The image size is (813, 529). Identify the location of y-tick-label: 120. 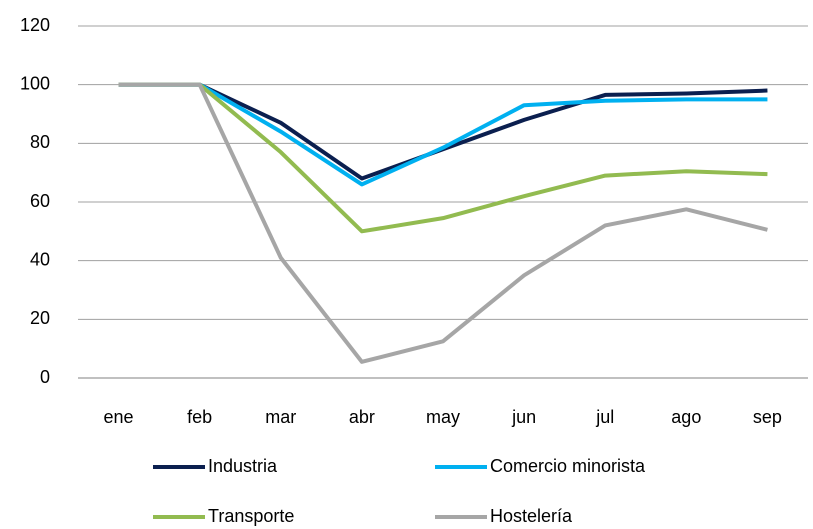
(35, 25).